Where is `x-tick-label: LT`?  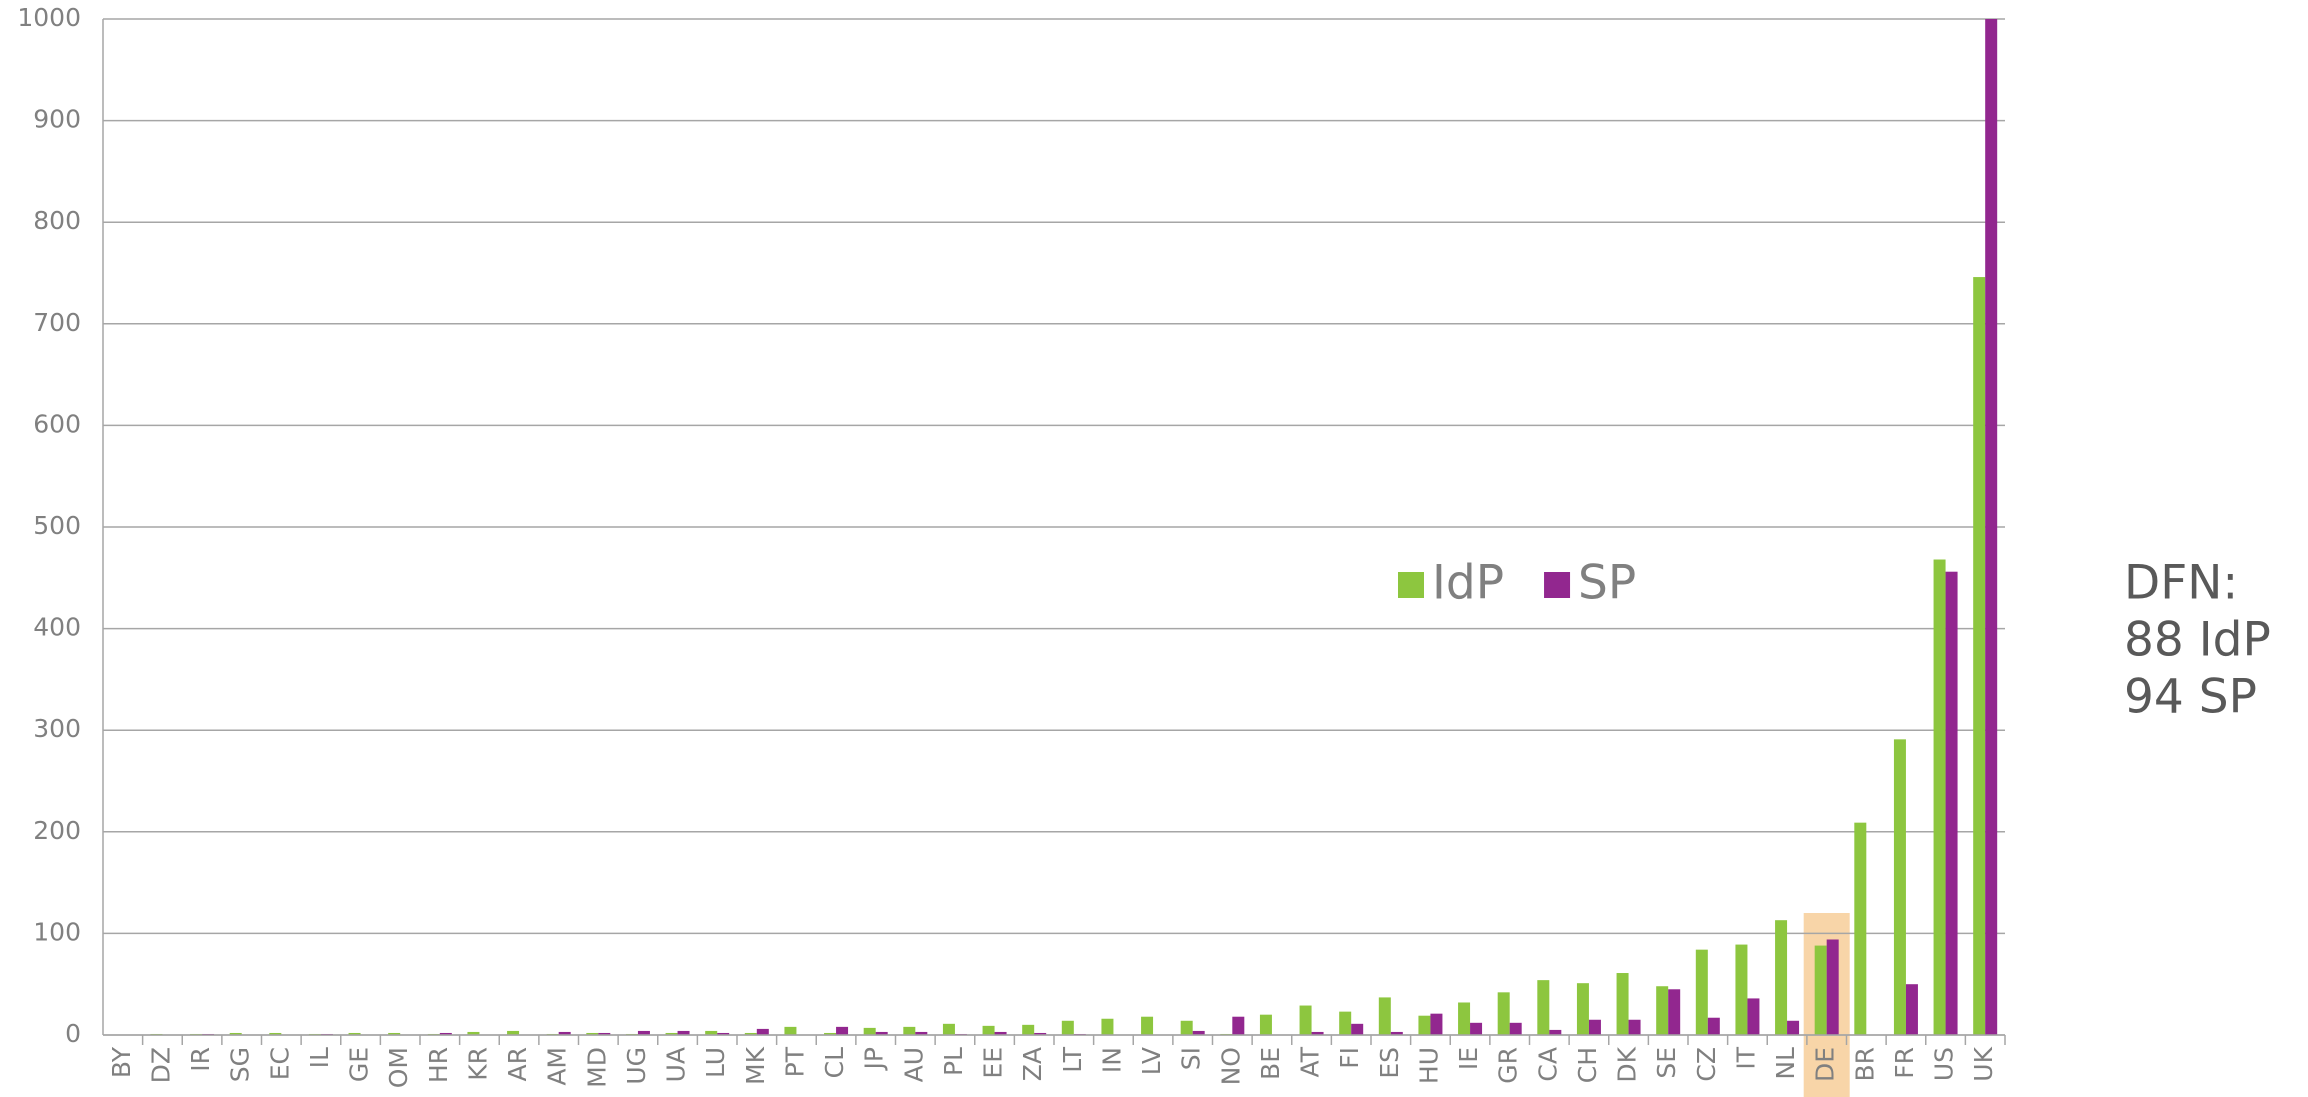 x-tick-label: LT is located at coordinates (1072, 1059).